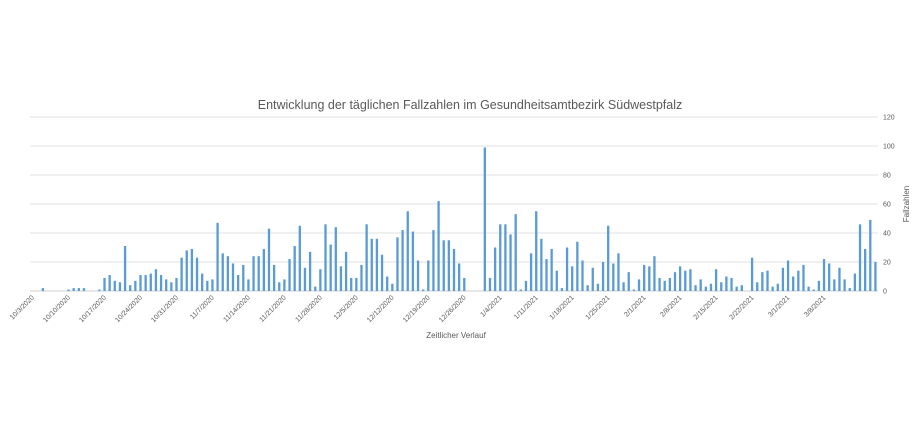  I want to click on x-tick-label: 10/10/2020, so click(57, 309).